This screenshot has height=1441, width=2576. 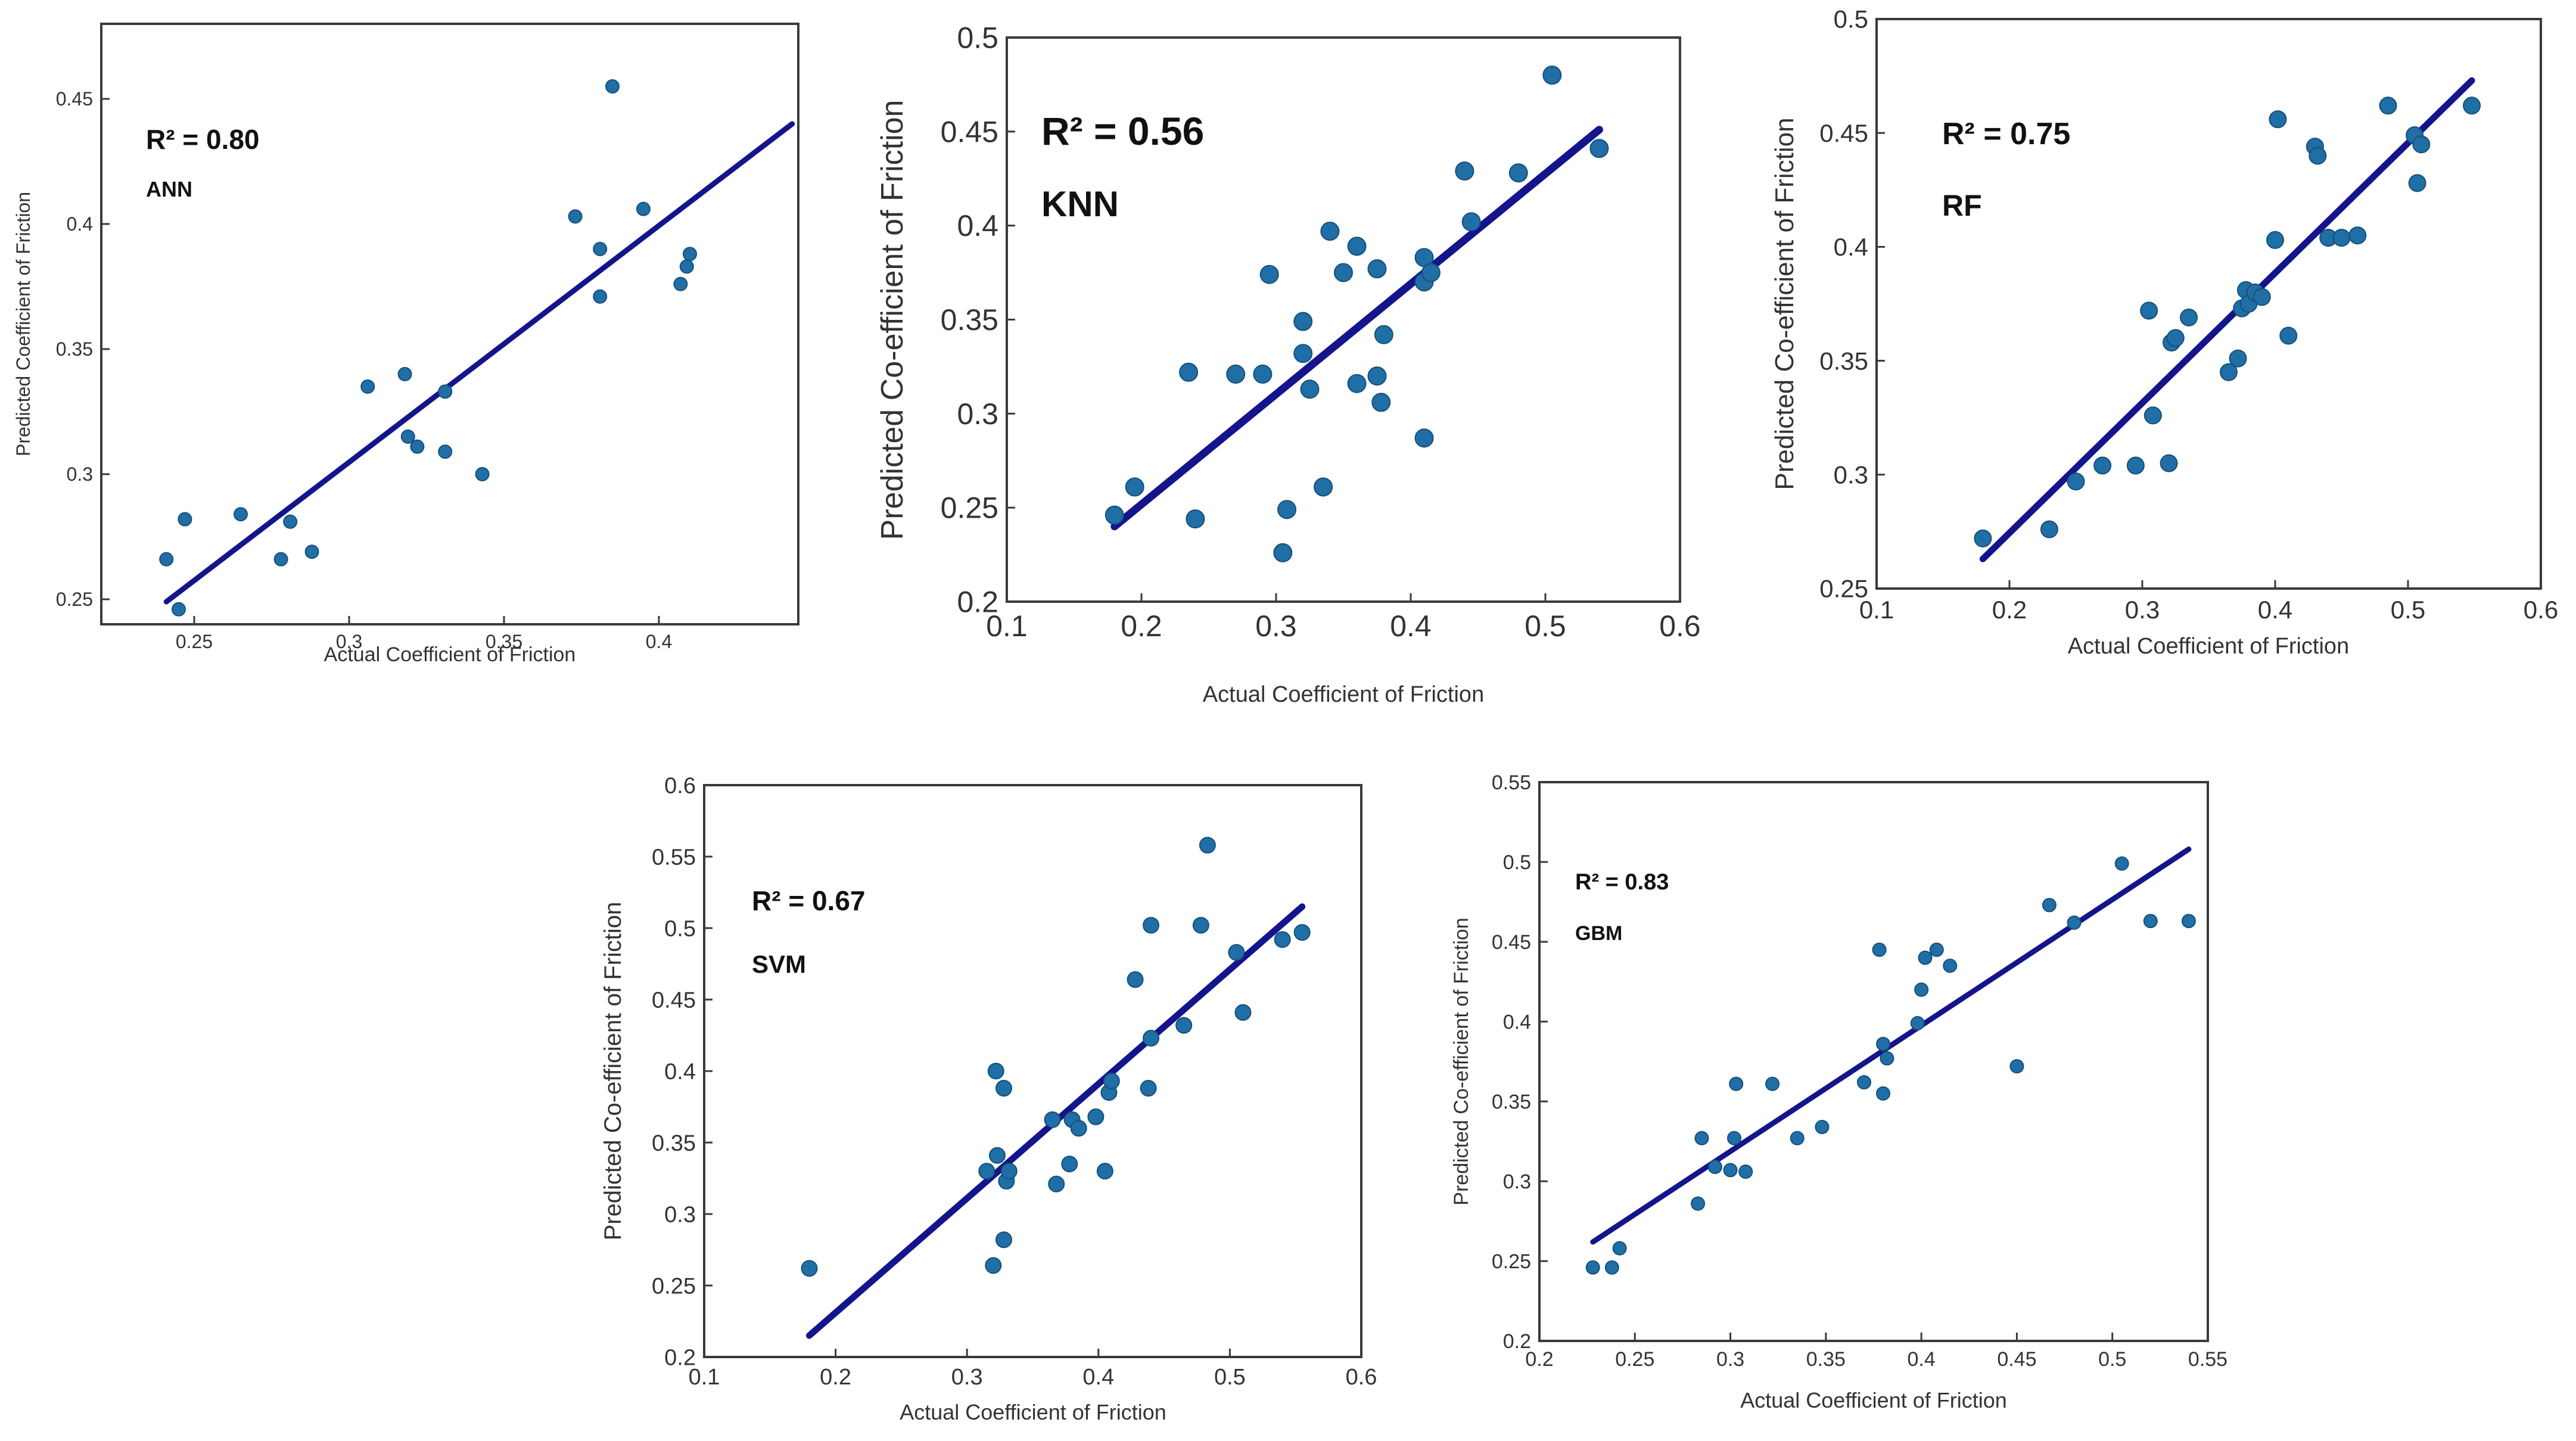 What do you see at coordinates (169, 189) in the screenshot?
I see `model-label: ANN` at bounding box center [169, 189].